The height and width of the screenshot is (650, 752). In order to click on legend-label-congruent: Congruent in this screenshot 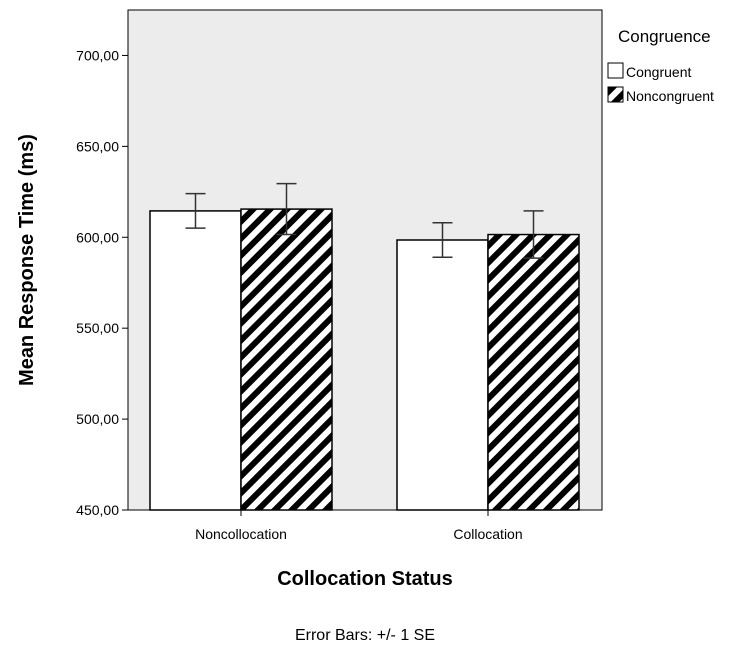, I will do `click(658, 72)`.